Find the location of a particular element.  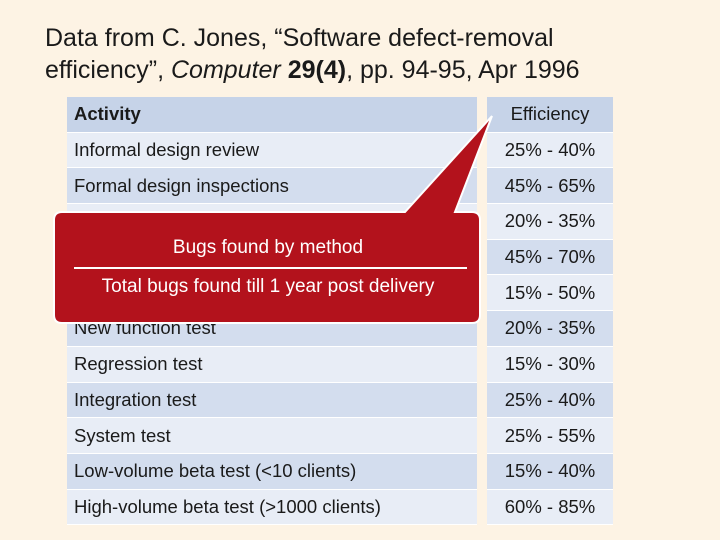

header-row: Activity Efficiency is located at coordinates (340, 115).